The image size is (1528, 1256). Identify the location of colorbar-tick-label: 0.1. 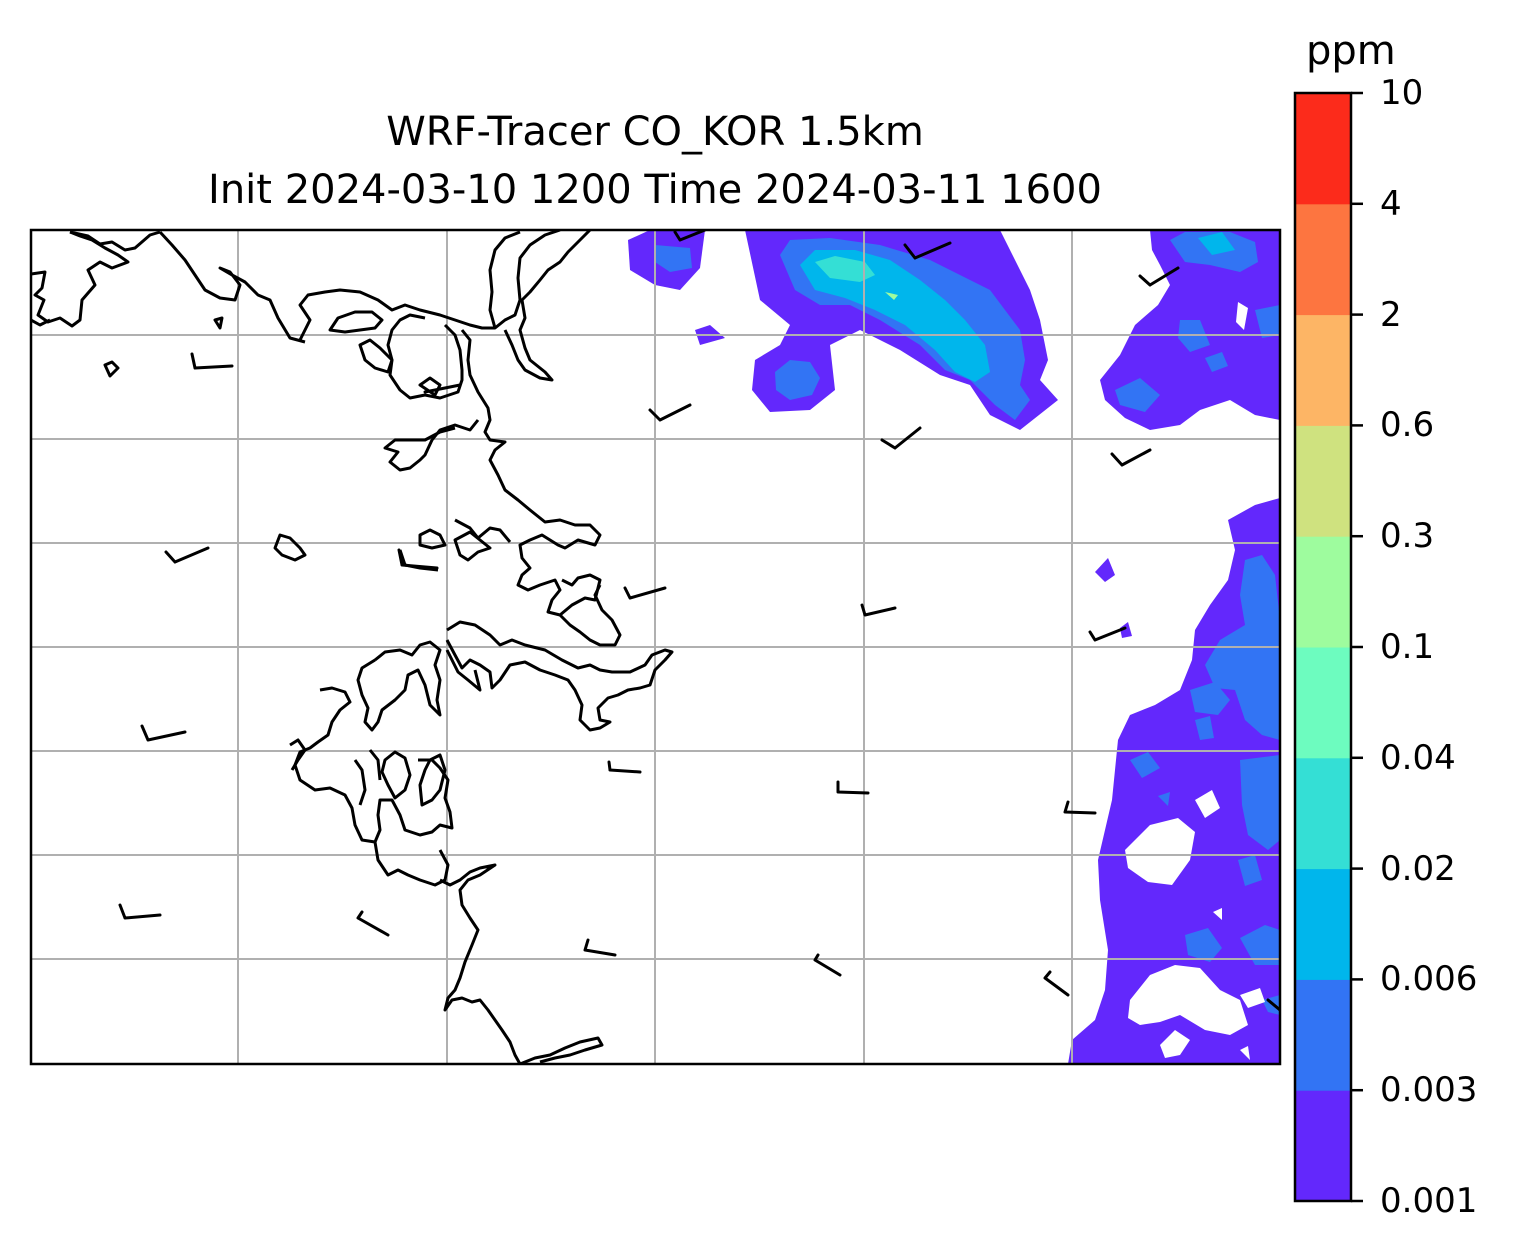
(1407, 647).